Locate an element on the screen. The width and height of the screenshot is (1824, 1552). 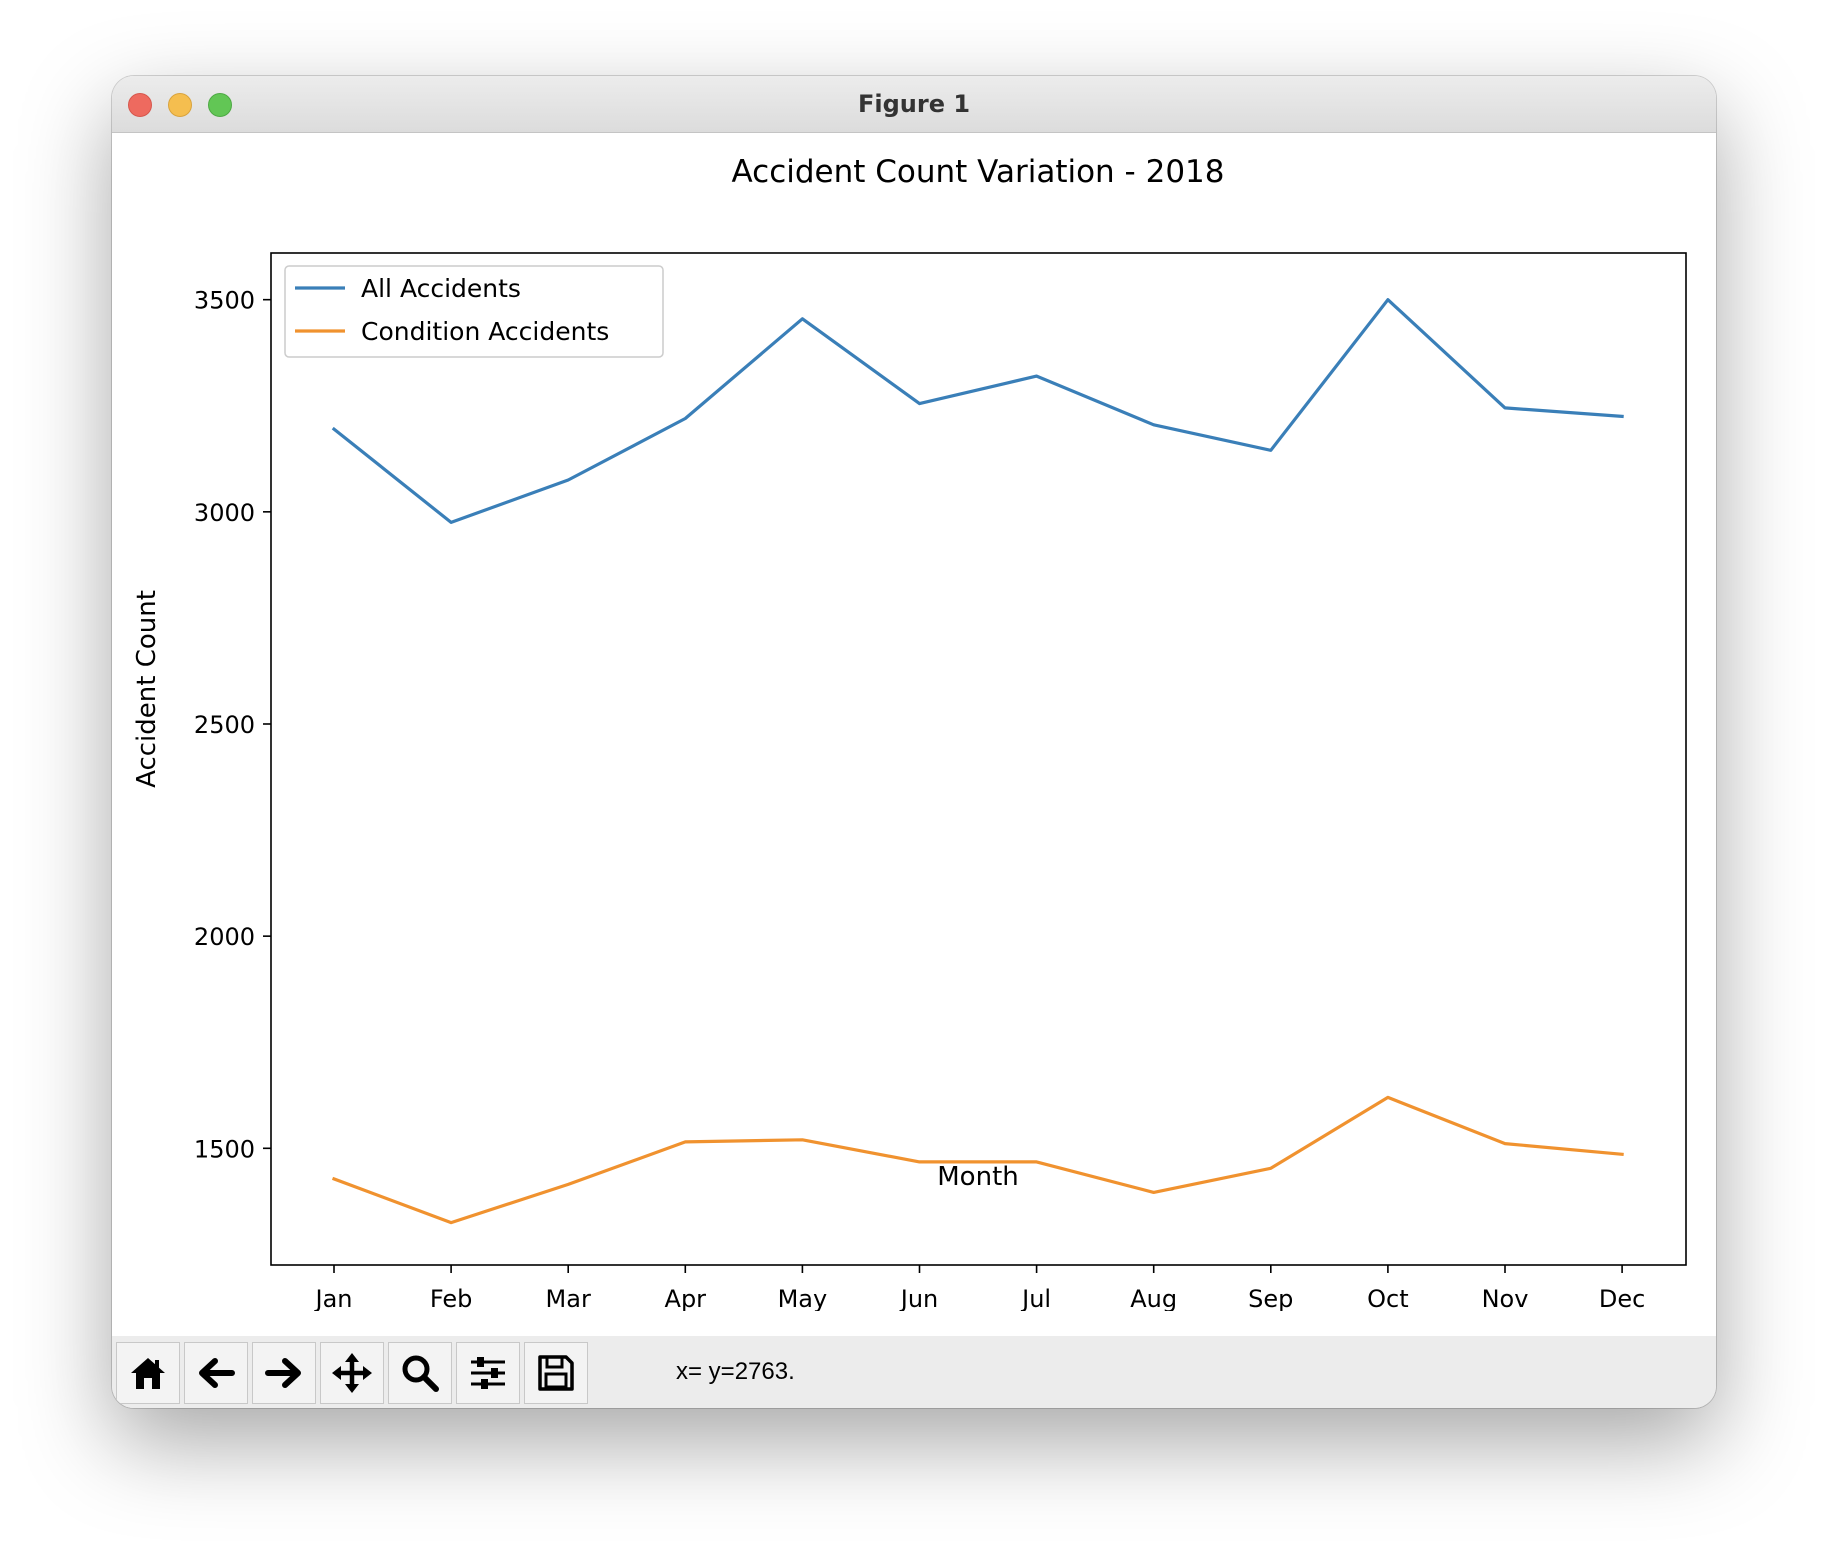
sliders-icon is located at coordinates (488, 1373).